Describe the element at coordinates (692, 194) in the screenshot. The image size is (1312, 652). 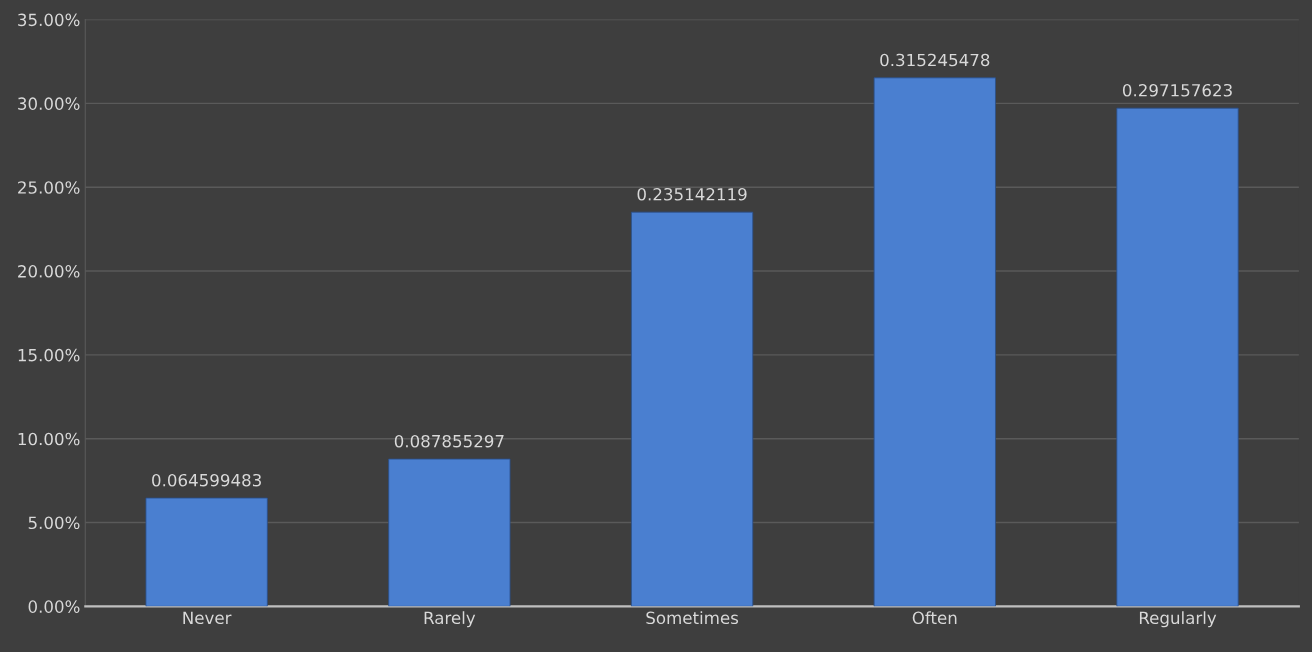
I see `data-label: 0.235142119` at that location.